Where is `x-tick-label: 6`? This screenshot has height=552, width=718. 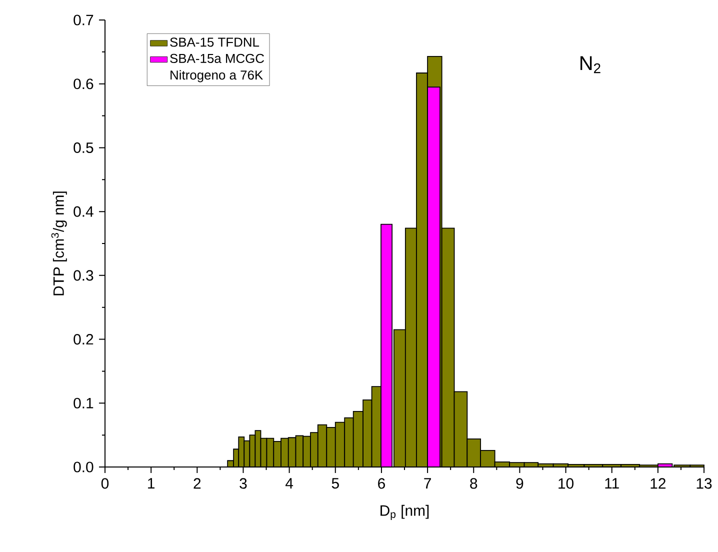
x-tick-label: 6 is located at coordinates (381, 483).